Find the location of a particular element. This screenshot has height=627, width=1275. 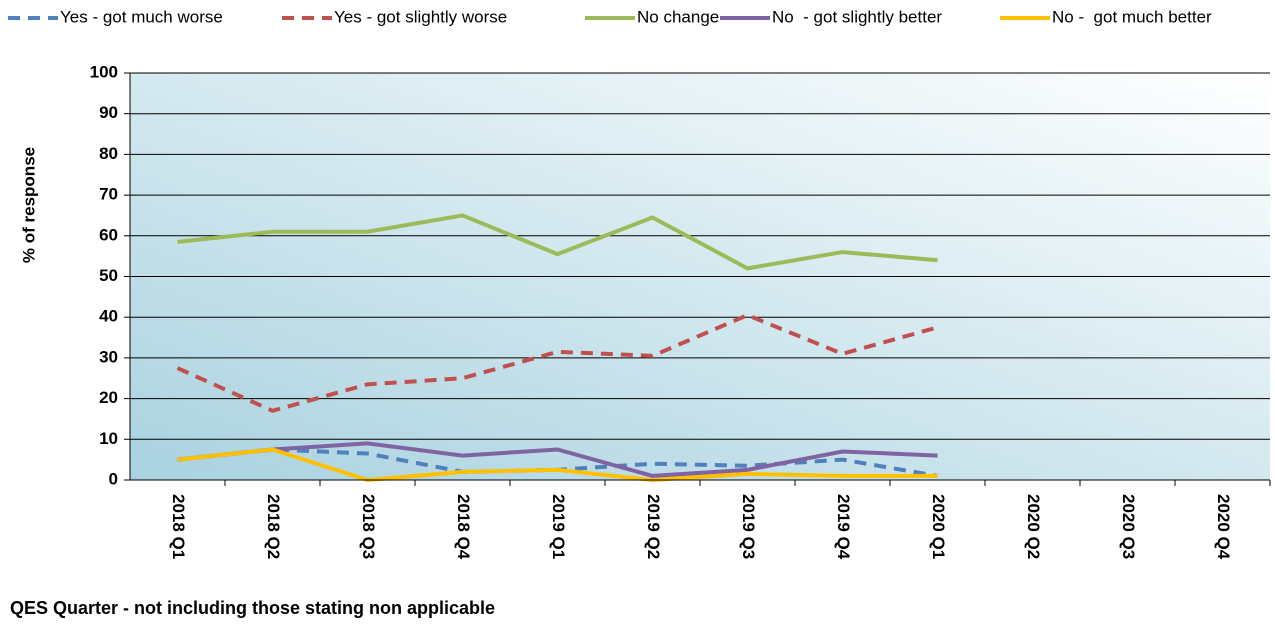

x-tick-label: 2020 Q1 is located at coordinates (938, 526).